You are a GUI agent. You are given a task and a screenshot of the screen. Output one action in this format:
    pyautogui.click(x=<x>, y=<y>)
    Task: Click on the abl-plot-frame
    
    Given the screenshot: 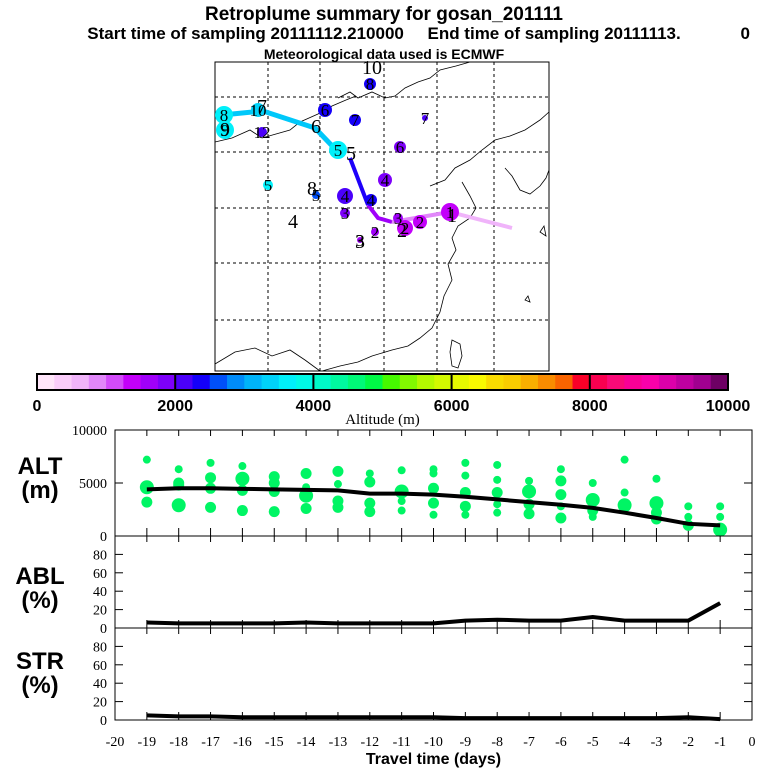 What is the action you would take?
    pyautogui.click(x=433, y=582)
    